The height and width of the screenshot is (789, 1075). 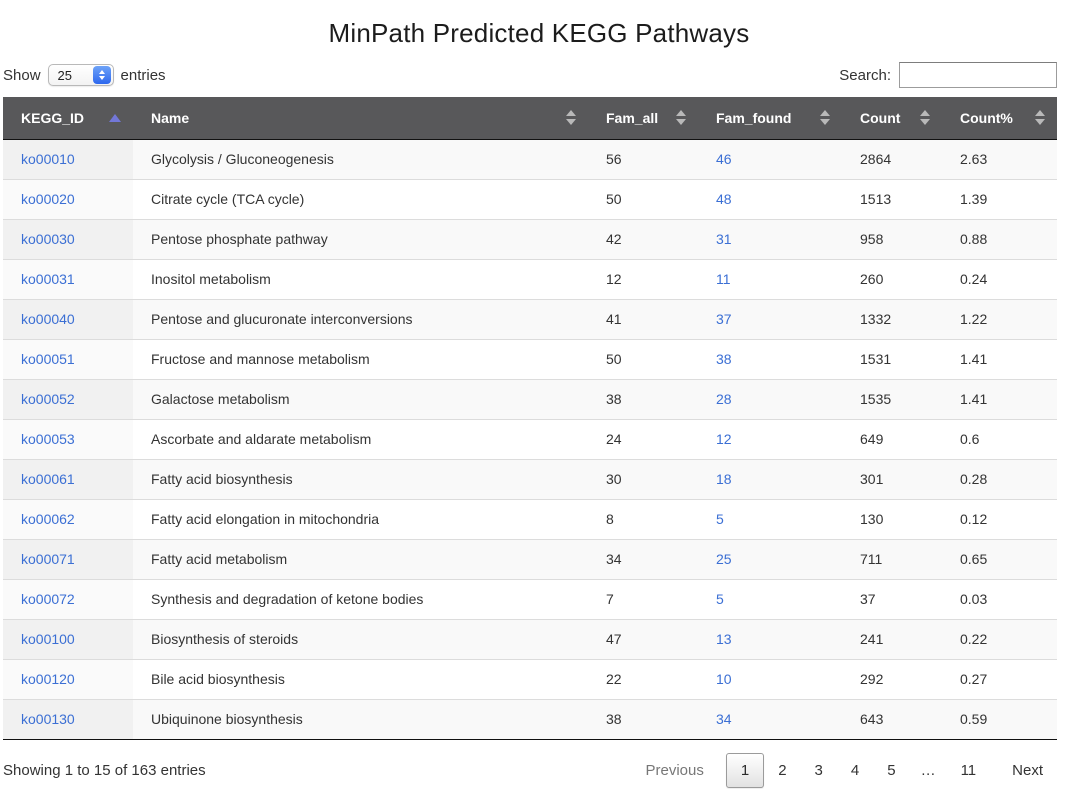 What do you see at coordinates (48, 399) in the screenshot?
I see `kegg-id-link: ko00052` at bounding box center [48, 399].